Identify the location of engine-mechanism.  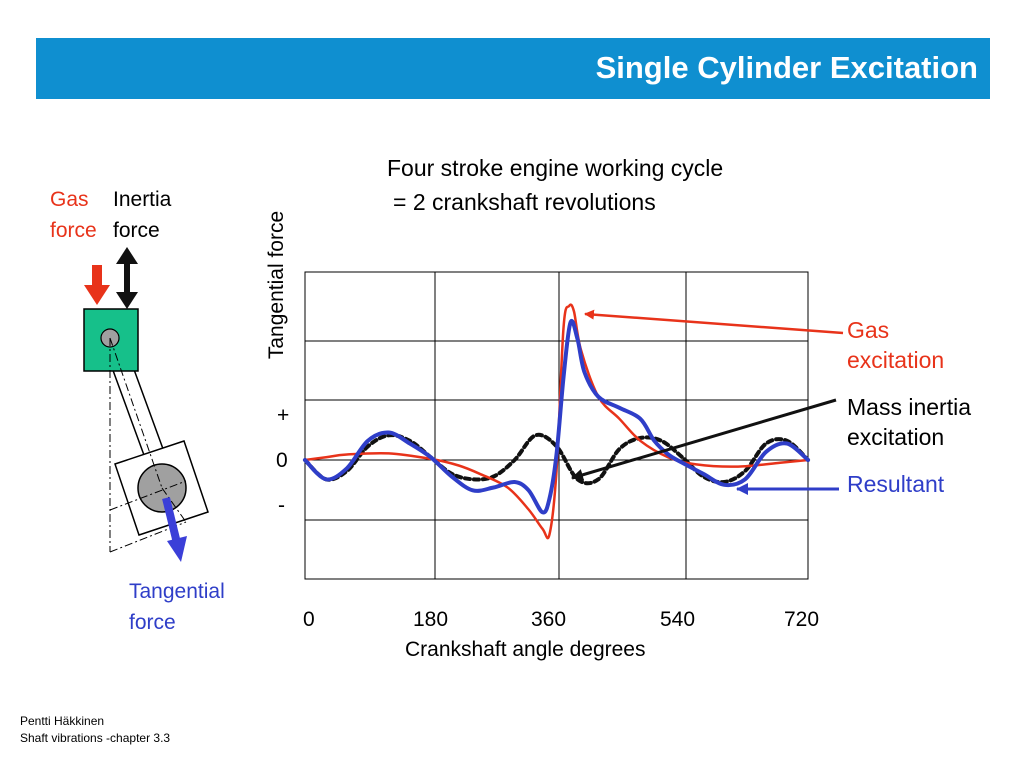
(146, 404).